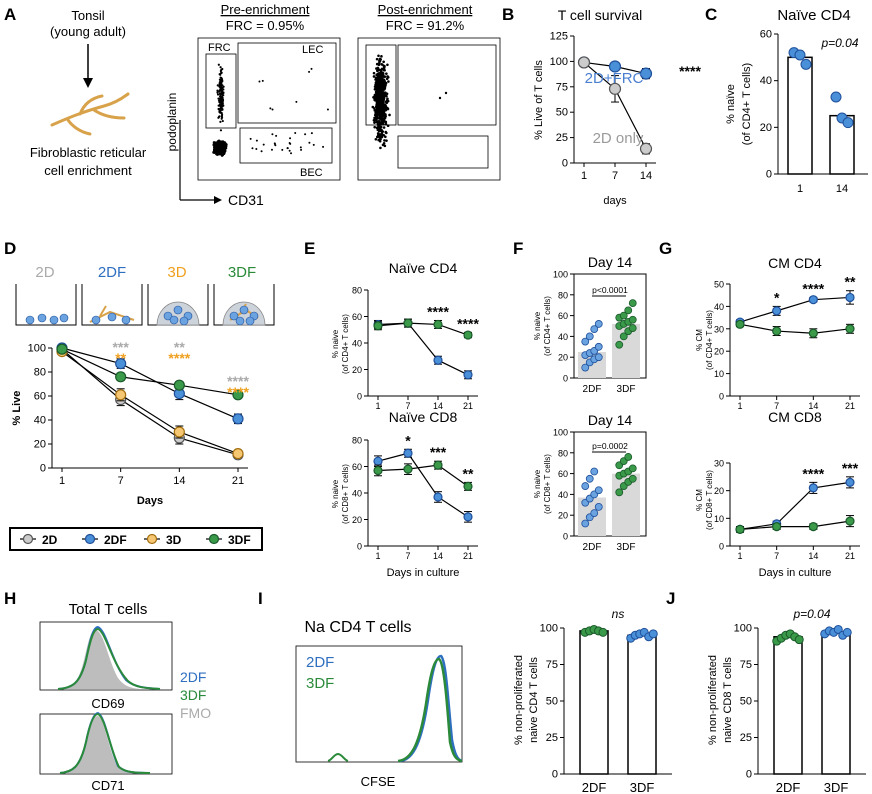  I want to click on y-tick-label: 80, so click(40, 373).